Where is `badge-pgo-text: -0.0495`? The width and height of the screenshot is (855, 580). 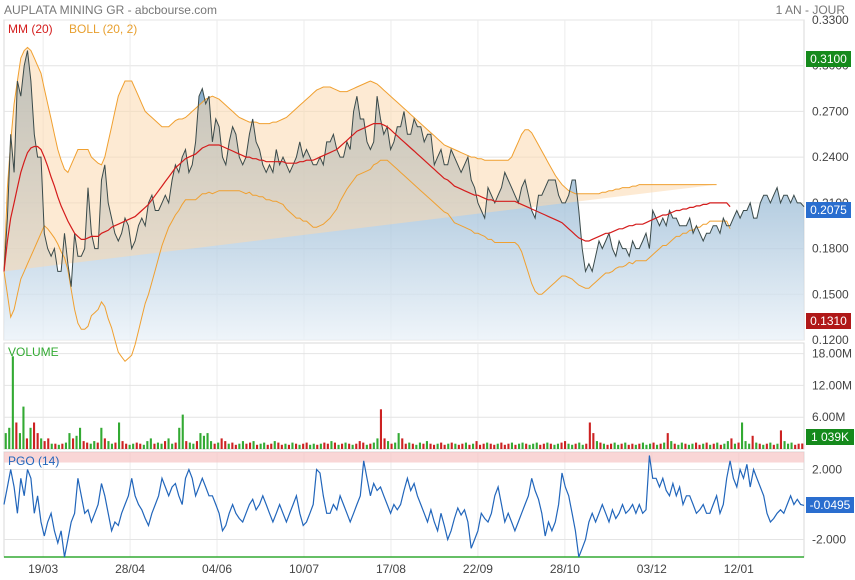
badge-pgo-text: -0.0495 is located at coordinates (830, 505).